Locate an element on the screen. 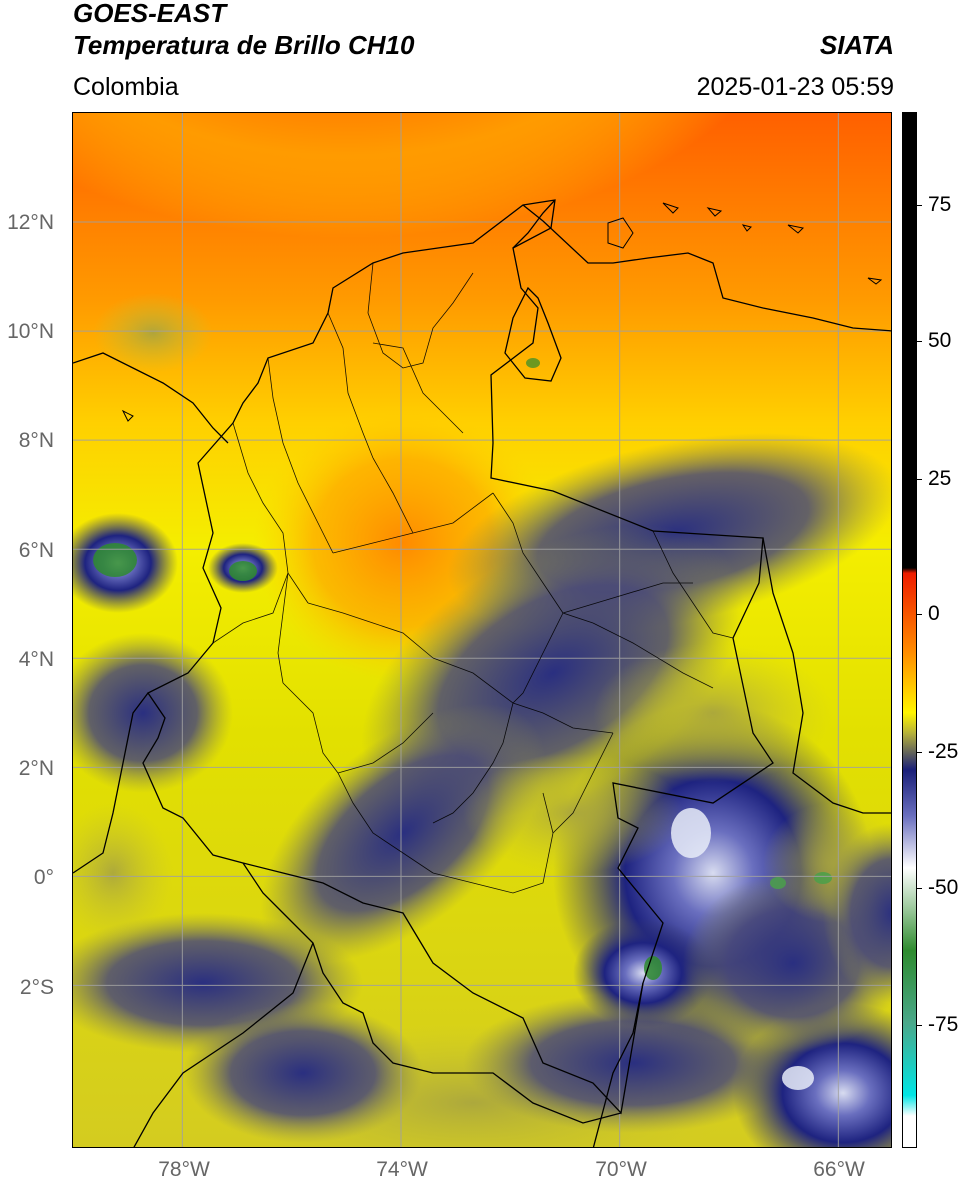 The width and height of the screenshot is (966, 1190). lat-label-4n: 4°N is located at coordinates (36, 659).